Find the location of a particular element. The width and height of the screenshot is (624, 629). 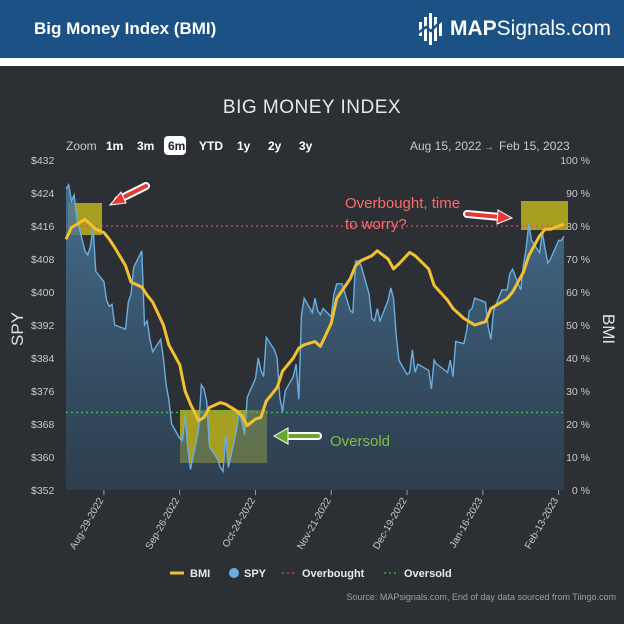

zoom-button-1y: 1y is located at coordinates (244, 146).